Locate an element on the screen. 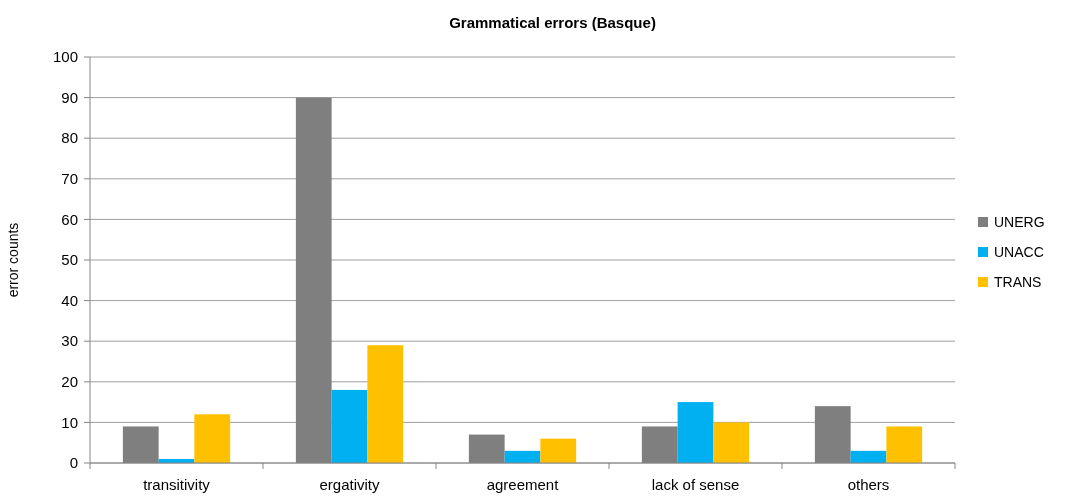 This screenshot has height=501, width=1067. y-tick-label: 0 is located at coordinates (73, 463).